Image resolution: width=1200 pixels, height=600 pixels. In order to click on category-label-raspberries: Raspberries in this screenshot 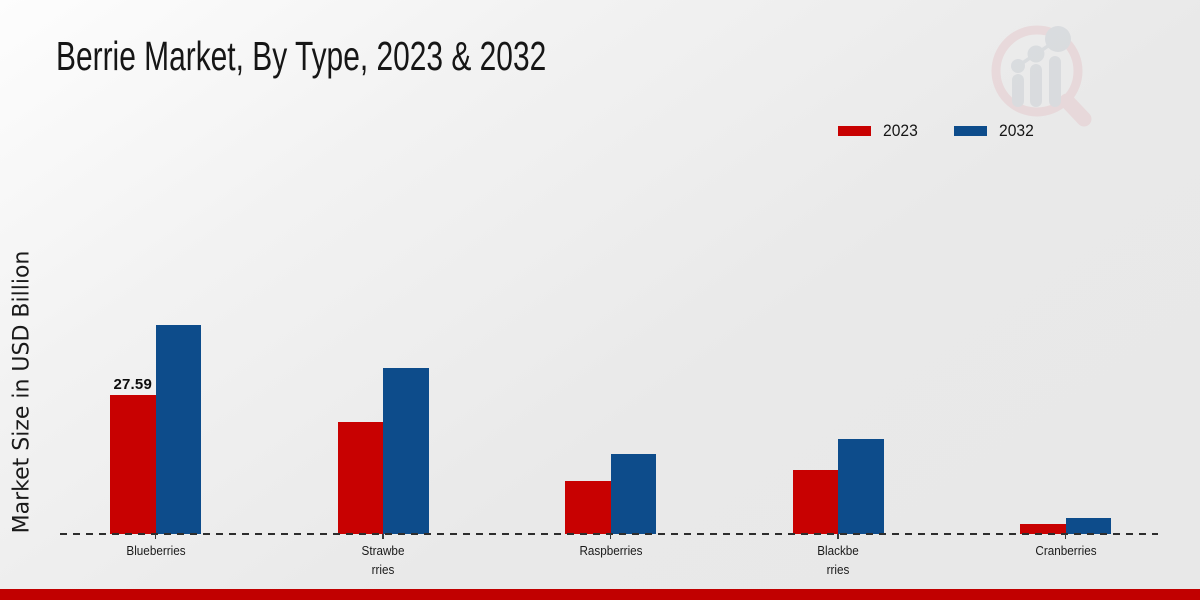, I will do `click(610, 550)`.